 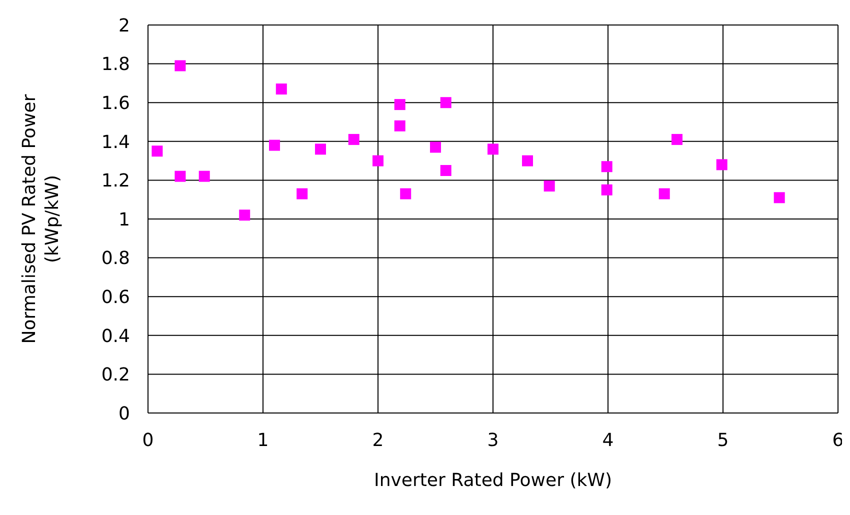 I want to click on y-tick-label: 0.8, so click(x=115, y=259).